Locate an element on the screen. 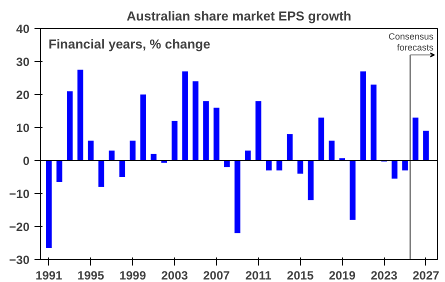  x-tick-label: 1995 is located at coordinates (90, 275).